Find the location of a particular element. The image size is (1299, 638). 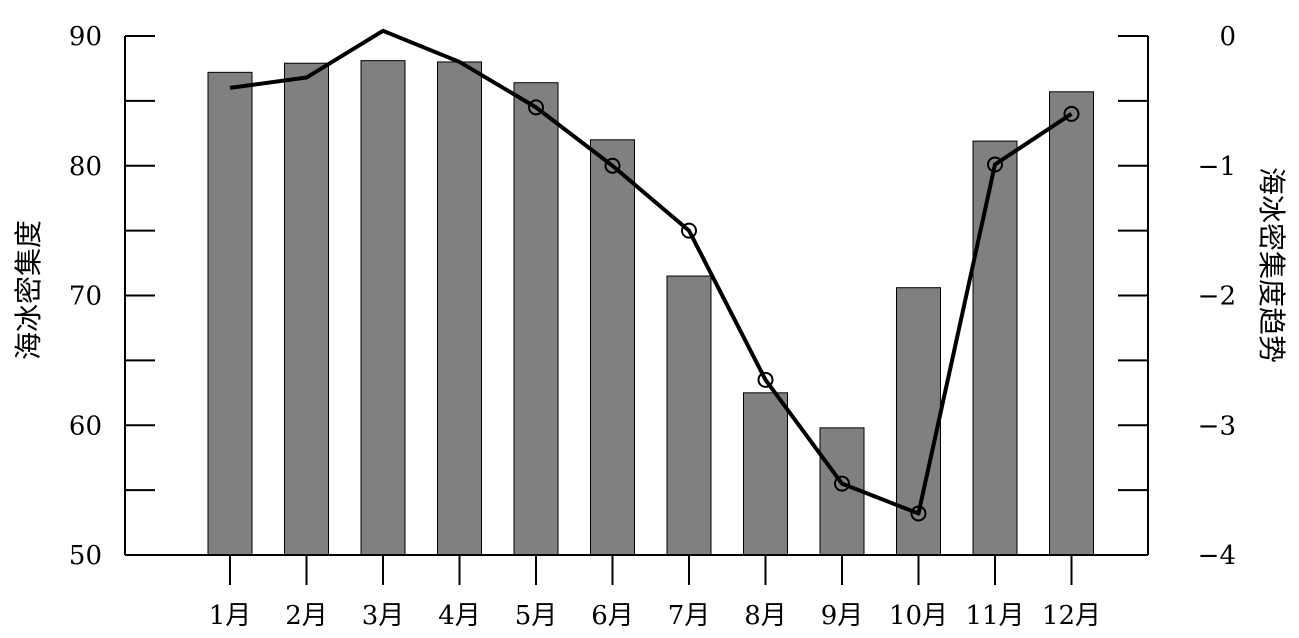

x-tick-label: 10月 is located at coordinates (918, 616).